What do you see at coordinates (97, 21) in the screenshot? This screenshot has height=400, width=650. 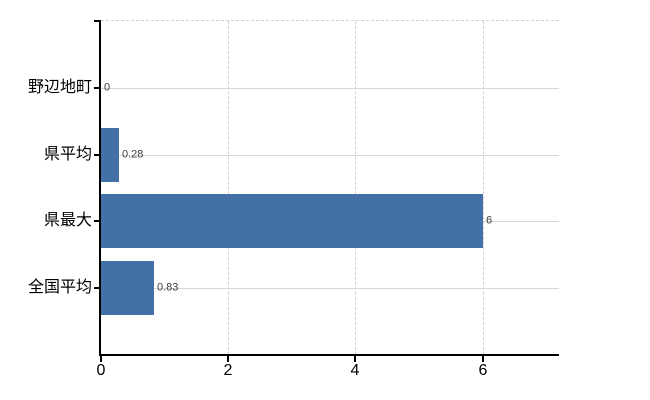 I see `y-axis-top-tick` at bounding box center [97, 21].